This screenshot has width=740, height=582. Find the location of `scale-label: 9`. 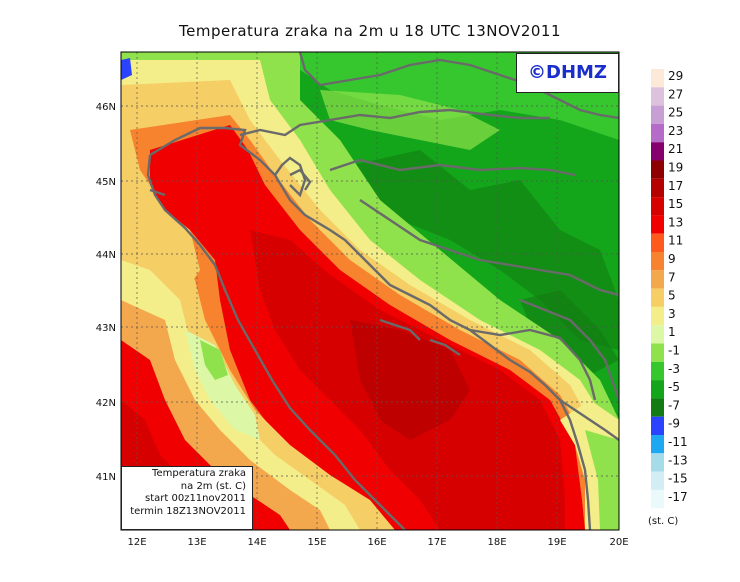

scale-label: 9 is located at coordinates (672, 259).